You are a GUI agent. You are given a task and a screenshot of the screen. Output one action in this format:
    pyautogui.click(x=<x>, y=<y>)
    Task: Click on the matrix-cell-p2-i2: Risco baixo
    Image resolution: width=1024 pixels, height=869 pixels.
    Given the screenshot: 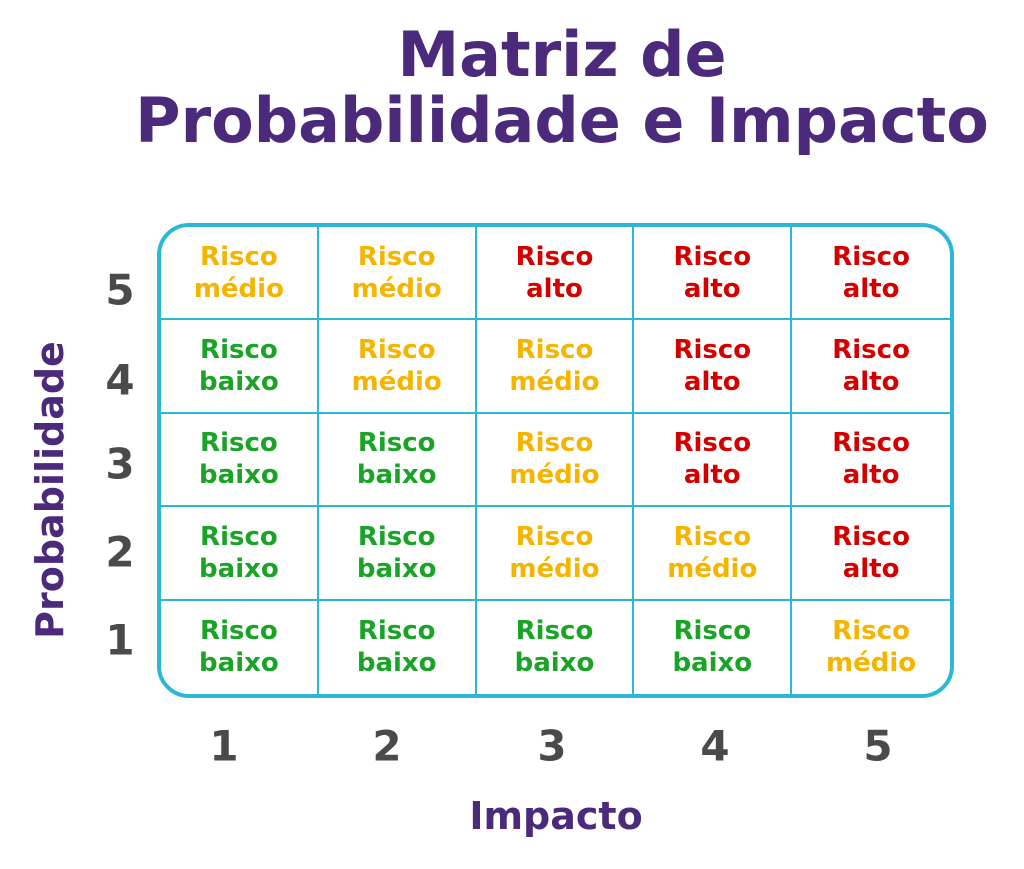 What is the action you would take?
    pyautogui.click(x=397, y=554)
    